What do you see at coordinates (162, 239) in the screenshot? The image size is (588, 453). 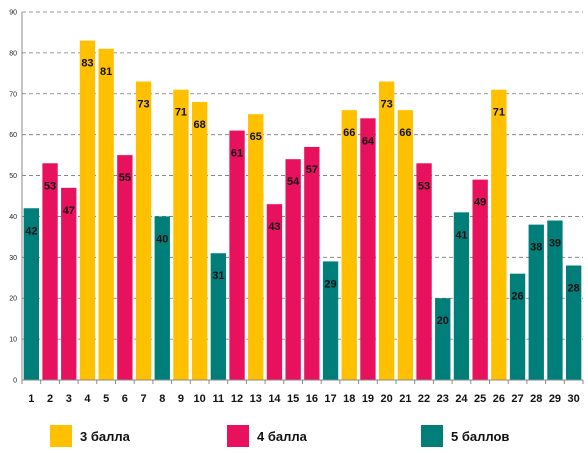 I see `data-label: 40` at bounding box center [162, 239].